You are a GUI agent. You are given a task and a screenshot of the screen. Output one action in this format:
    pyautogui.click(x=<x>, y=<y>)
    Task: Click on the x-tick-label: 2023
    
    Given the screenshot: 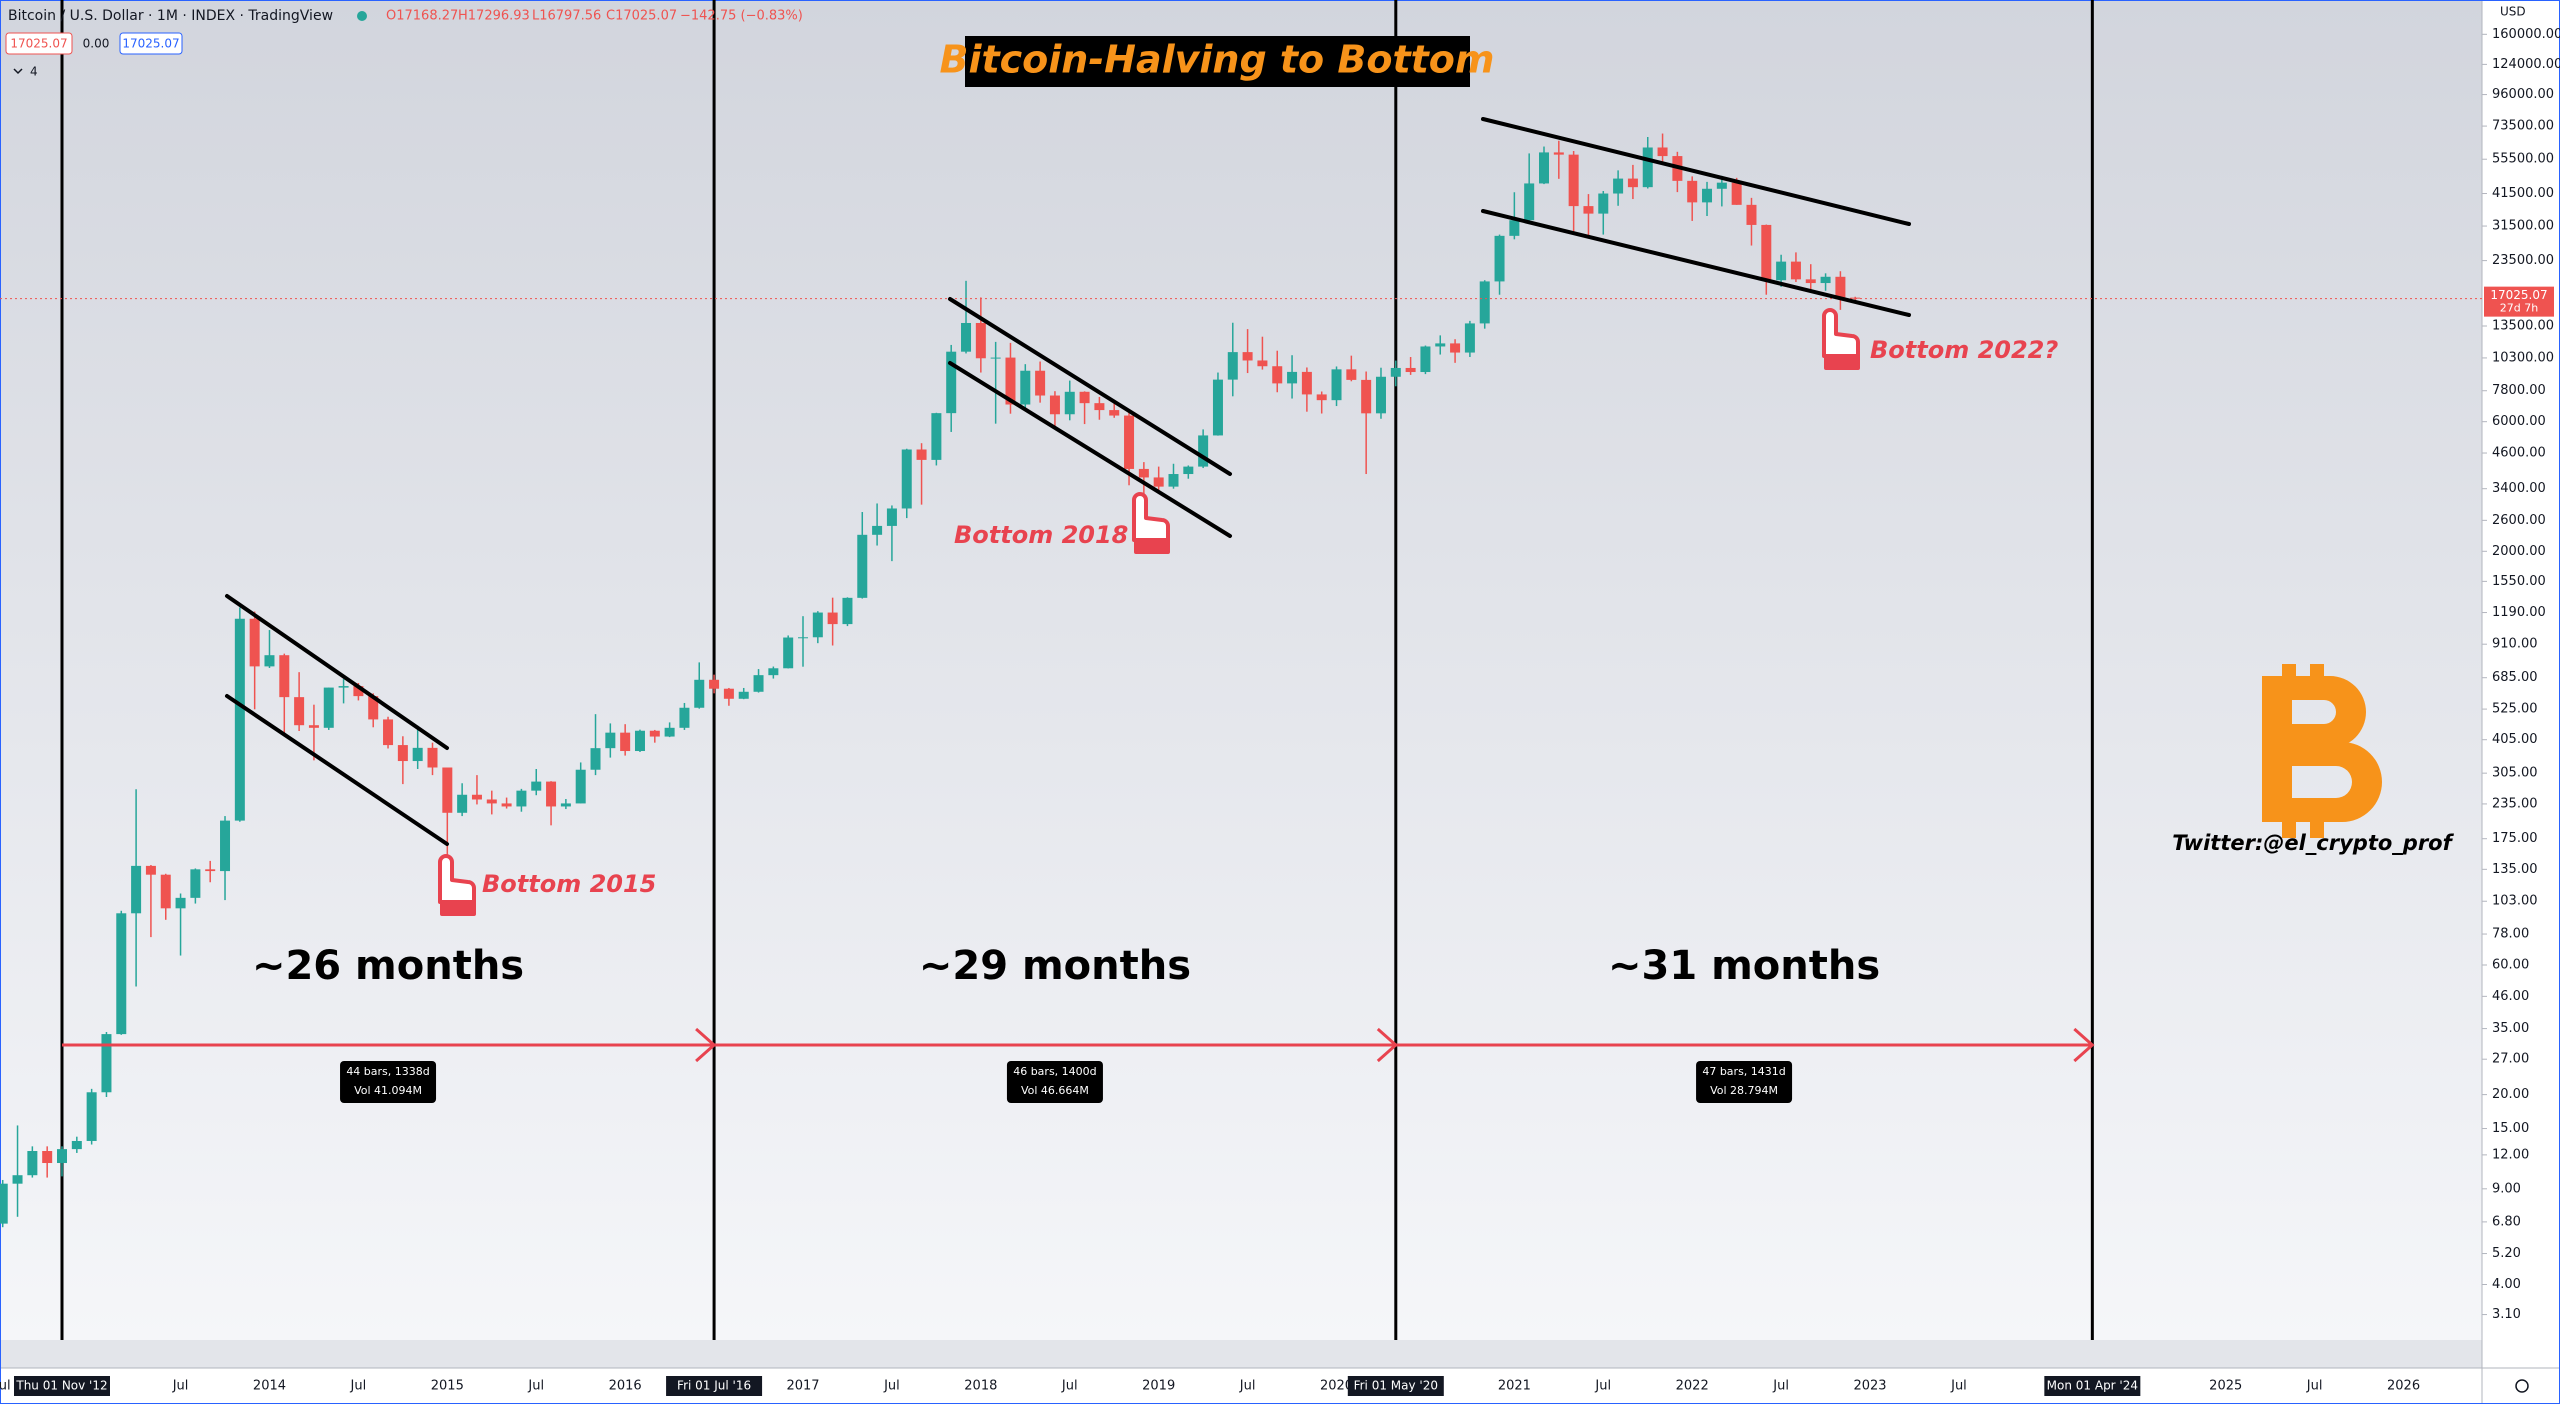 What is the action you would take?
    pyautogui.click(x=1869, y=1386)
    